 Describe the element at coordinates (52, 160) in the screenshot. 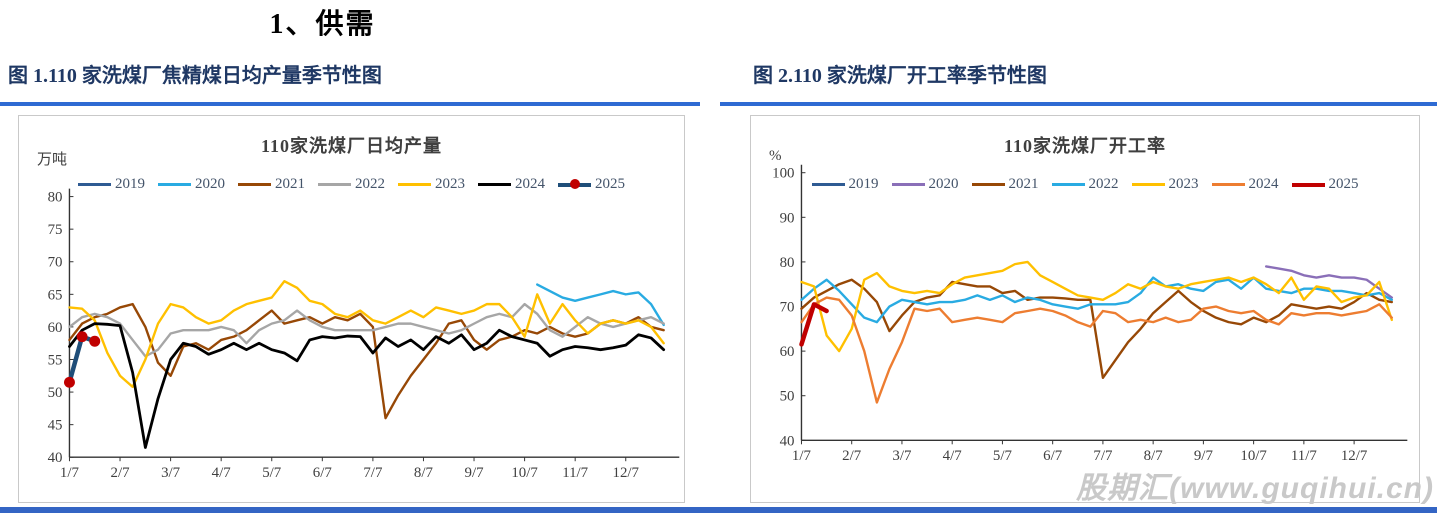

I see `y-axis-unit-label: 万吨` at that location.